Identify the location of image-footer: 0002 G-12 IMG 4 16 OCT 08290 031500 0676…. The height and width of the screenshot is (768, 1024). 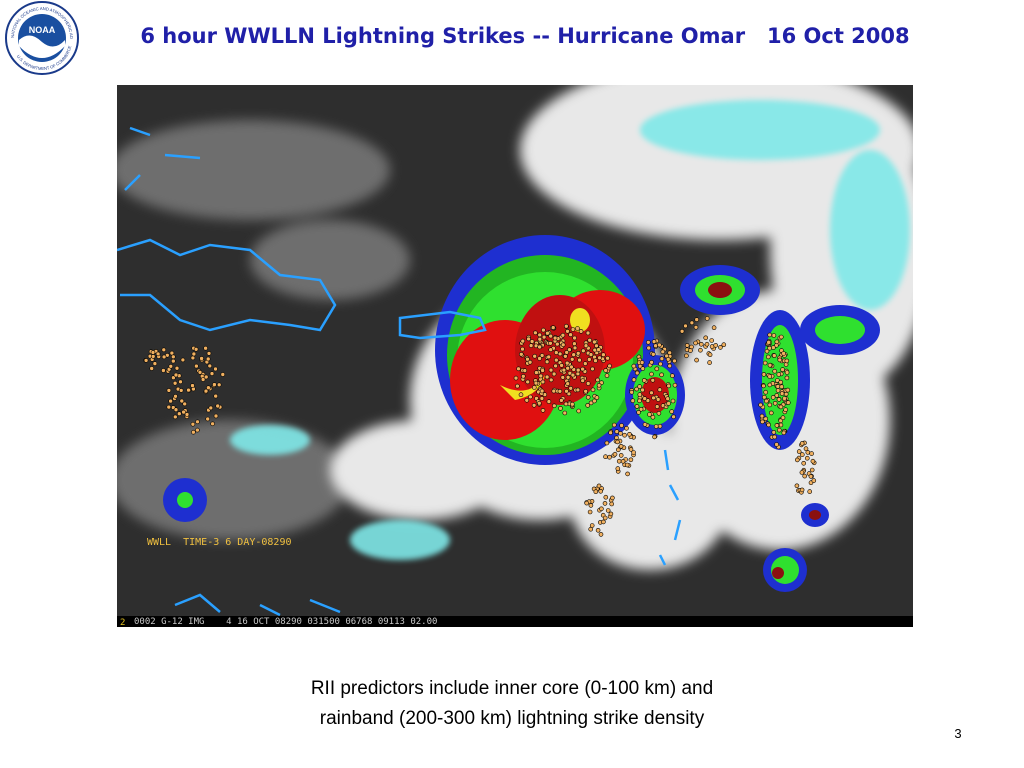
(285, 622).